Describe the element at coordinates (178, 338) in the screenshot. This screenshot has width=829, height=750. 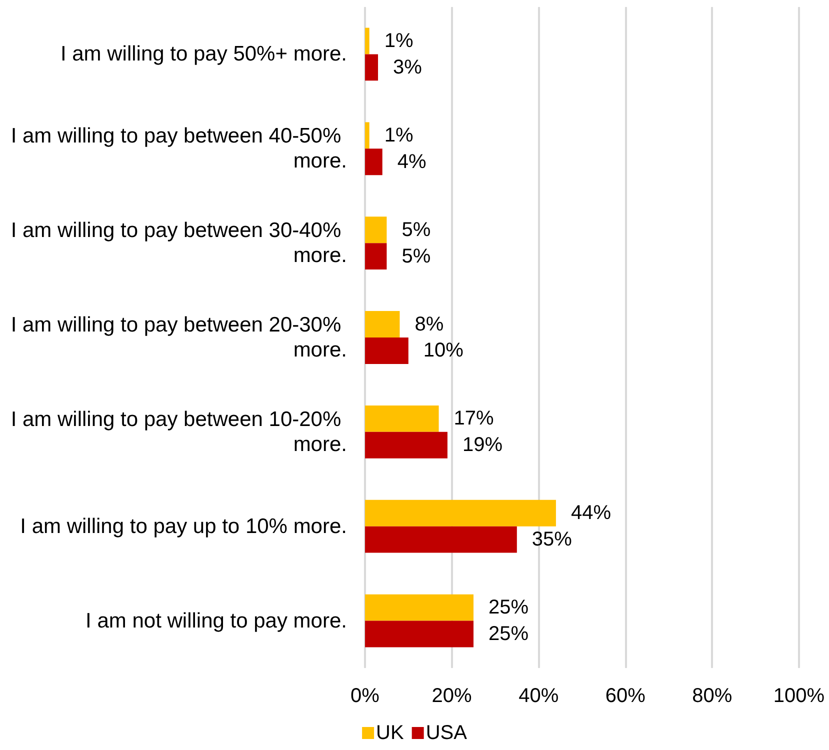
I see `y-tick-label: I am willing to pay between 20-30% more.` at that location.